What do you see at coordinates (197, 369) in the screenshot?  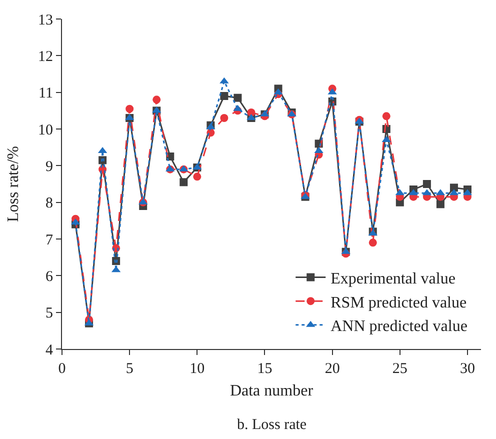 I see `x-tick-label: 10` at bounding box center [197, 369].